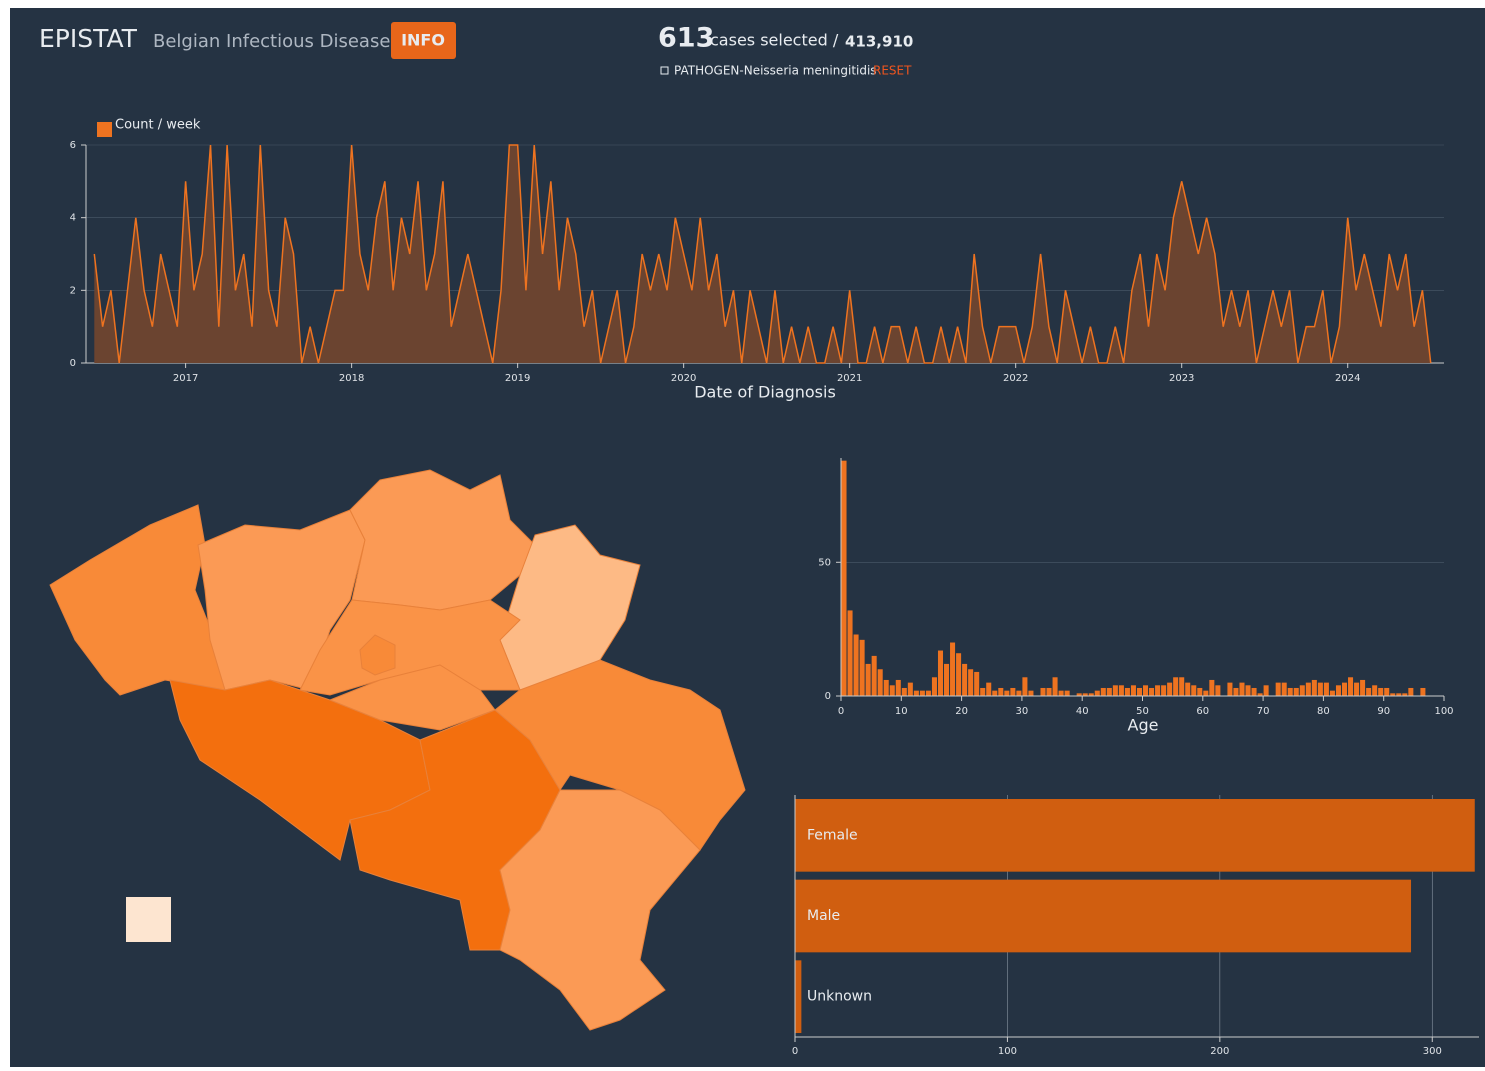 This screenshot has width=1485, height=1071. I want to click on reset-link: RESET, so click(892, 71).